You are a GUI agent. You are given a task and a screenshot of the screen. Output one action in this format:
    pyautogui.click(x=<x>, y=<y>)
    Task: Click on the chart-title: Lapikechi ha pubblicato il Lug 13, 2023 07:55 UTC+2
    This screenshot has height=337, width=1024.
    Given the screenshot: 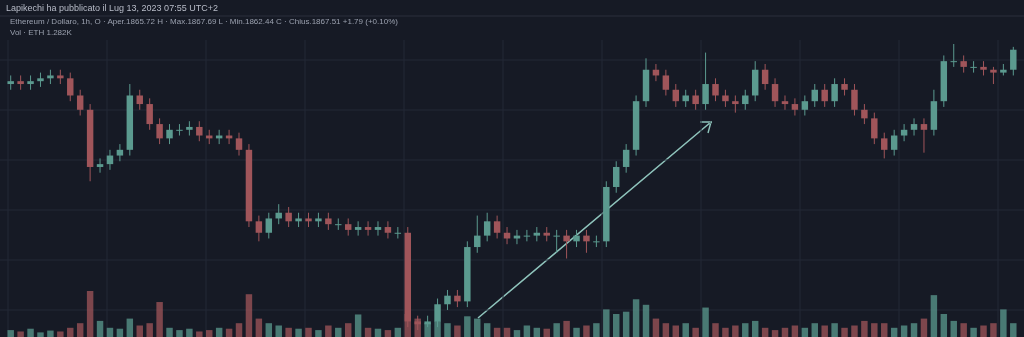 What is the action you would take?
    pyautogui.click(x=112, y=8)
    